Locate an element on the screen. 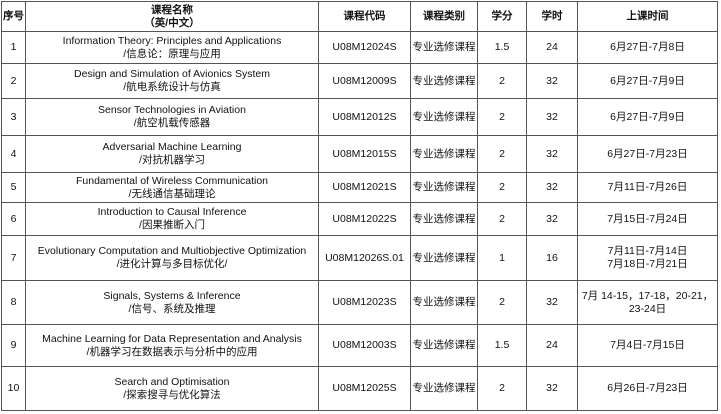  header-hours: 学时 is located at coordinates (552, 16).